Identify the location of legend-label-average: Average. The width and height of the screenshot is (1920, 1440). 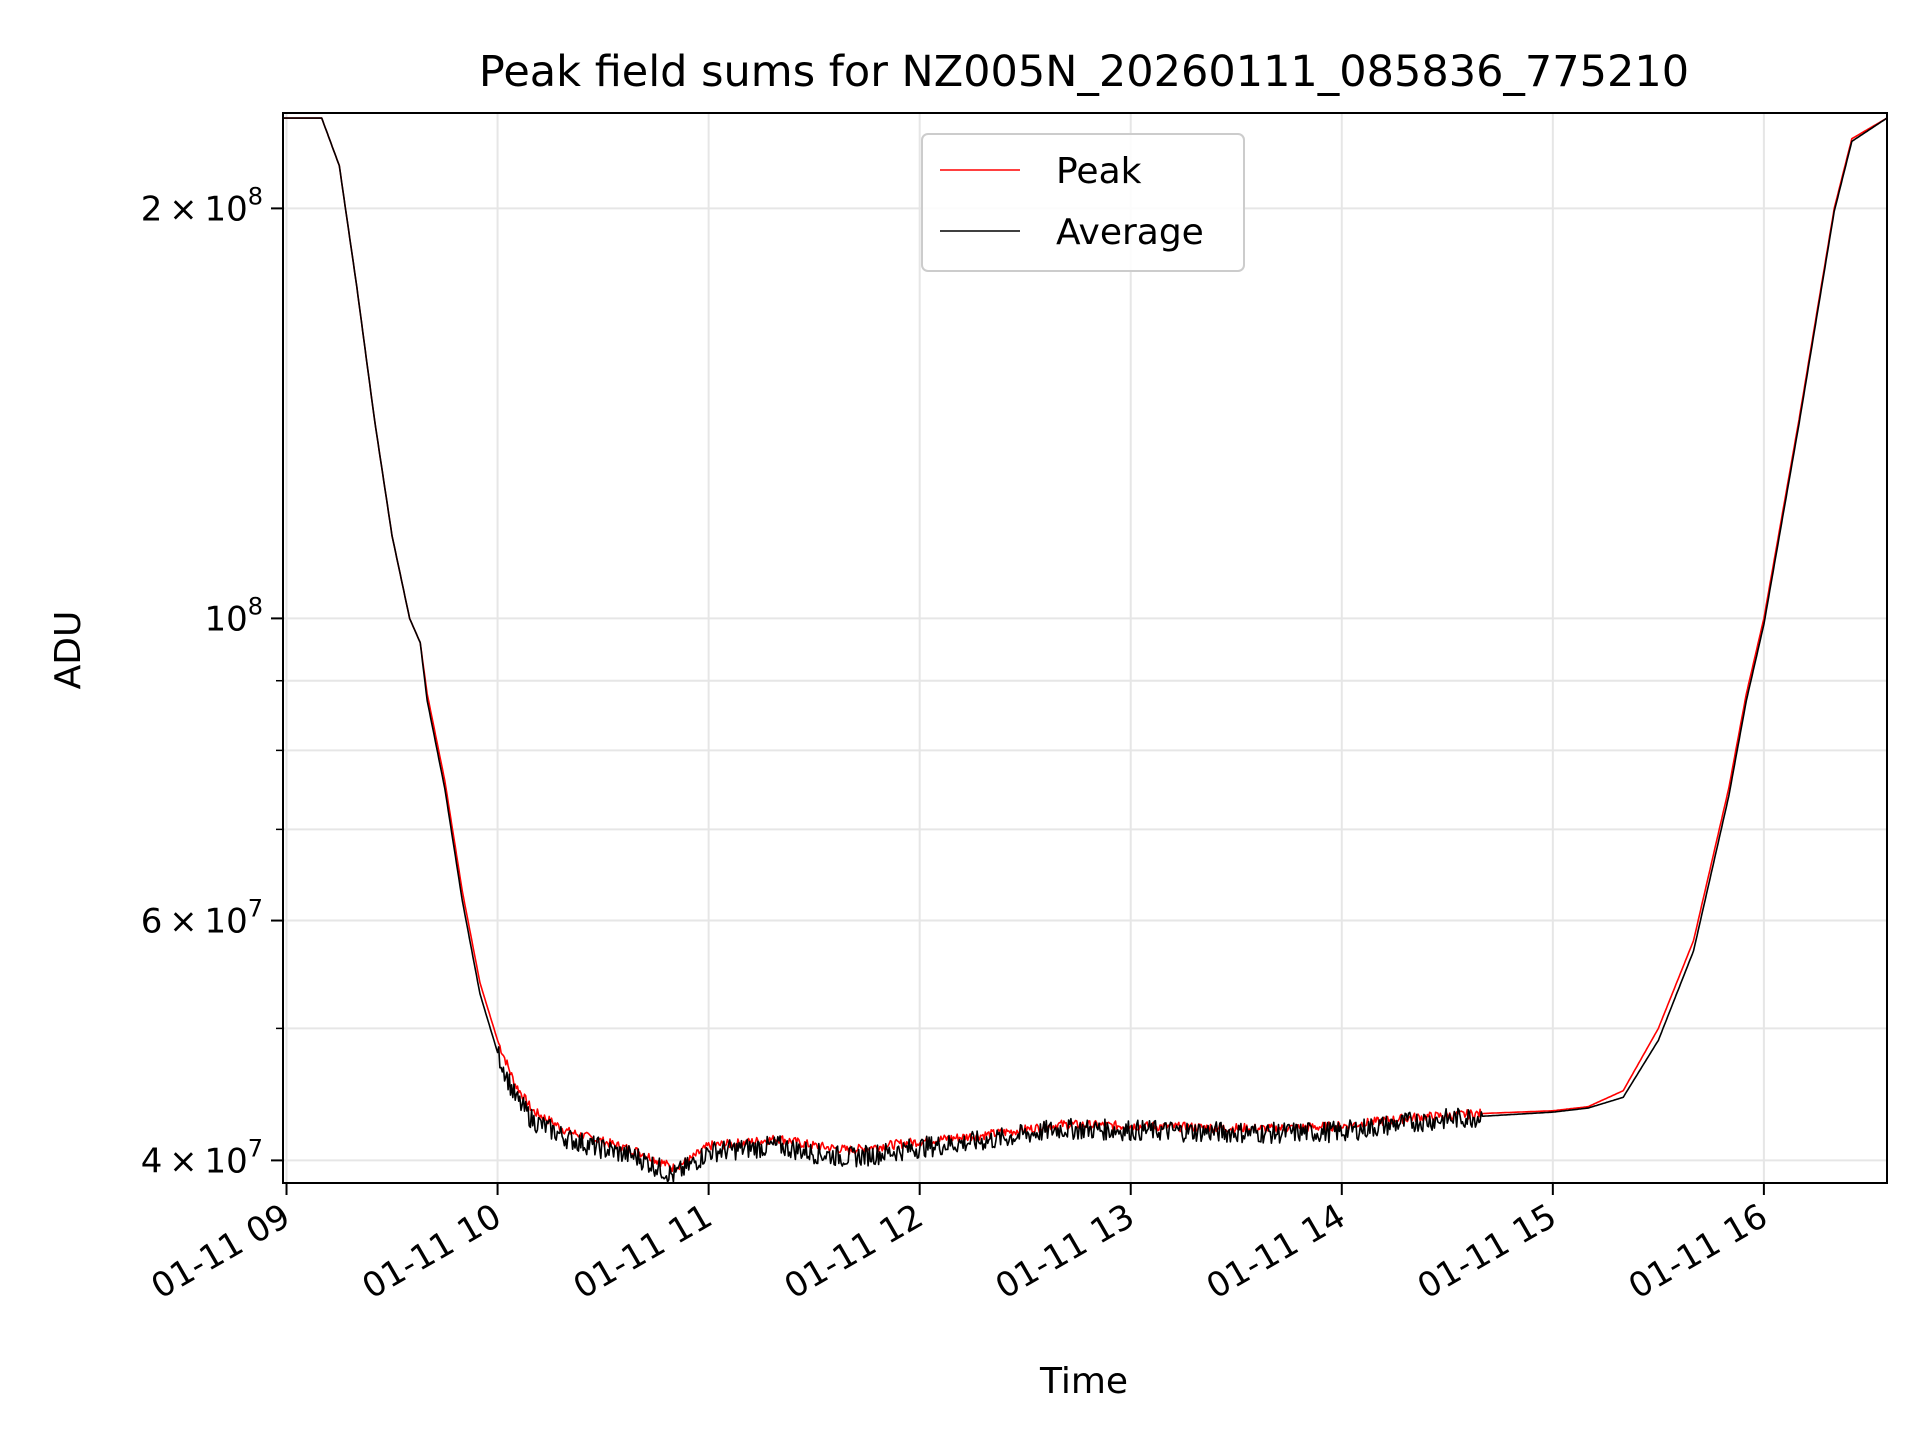
(1130, 232).